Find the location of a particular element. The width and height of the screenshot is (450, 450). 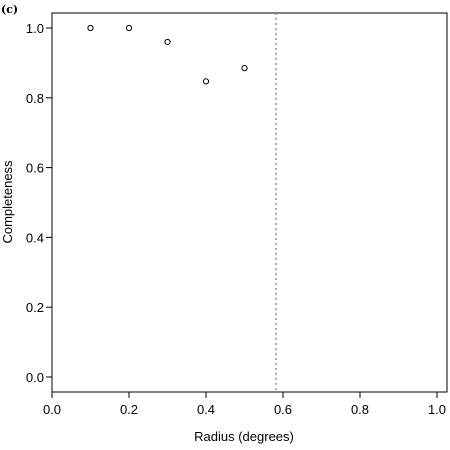

x-axis: 0.0 0.2 0.4 0.6 0.8 1.0 is located at coordinates (244, 404).